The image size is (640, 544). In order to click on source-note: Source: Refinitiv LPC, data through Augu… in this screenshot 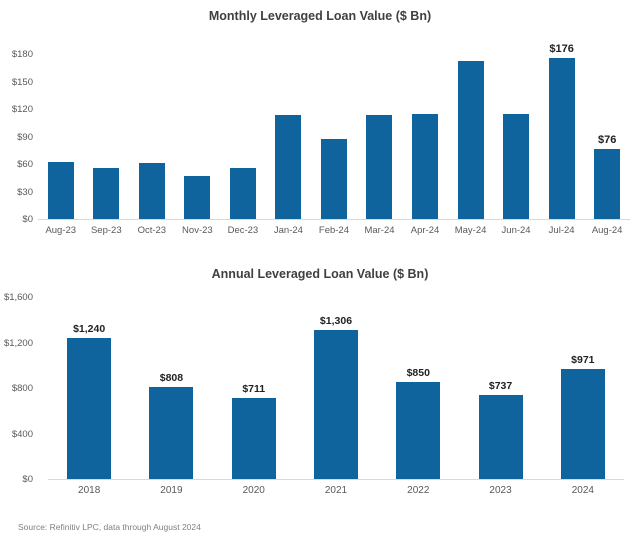, I will do `click(109, 527)`.